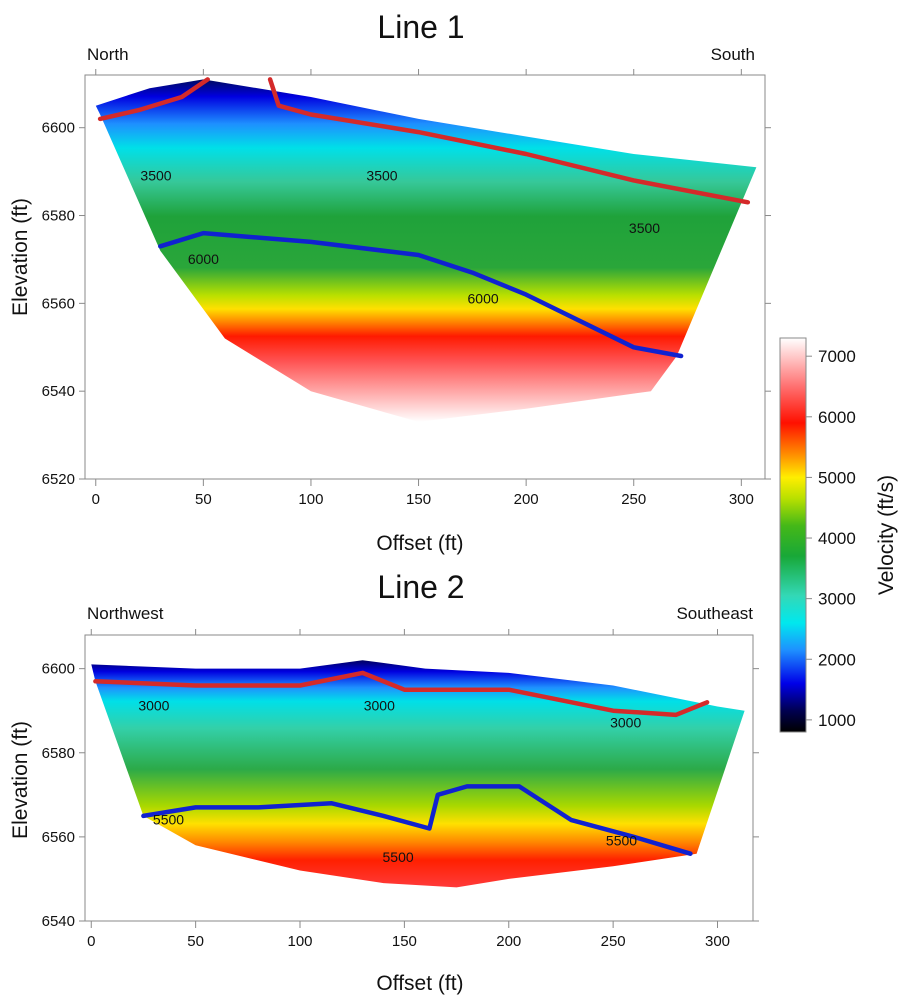 This screenshot has width=904, height=1000. I want to click on colorbar-tick-label: 6000, so click(837, 417).